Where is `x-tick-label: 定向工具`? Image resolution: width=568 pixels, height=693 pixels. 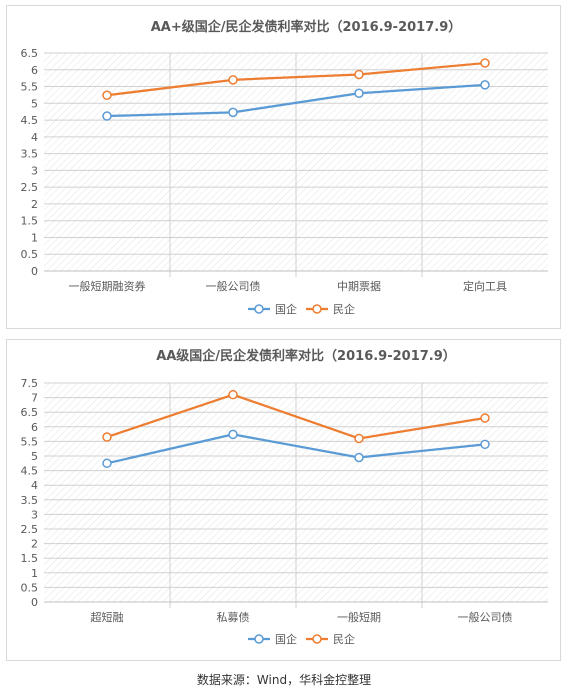
x-tick-label: 定向工具 is located at coordinates (485, 286).